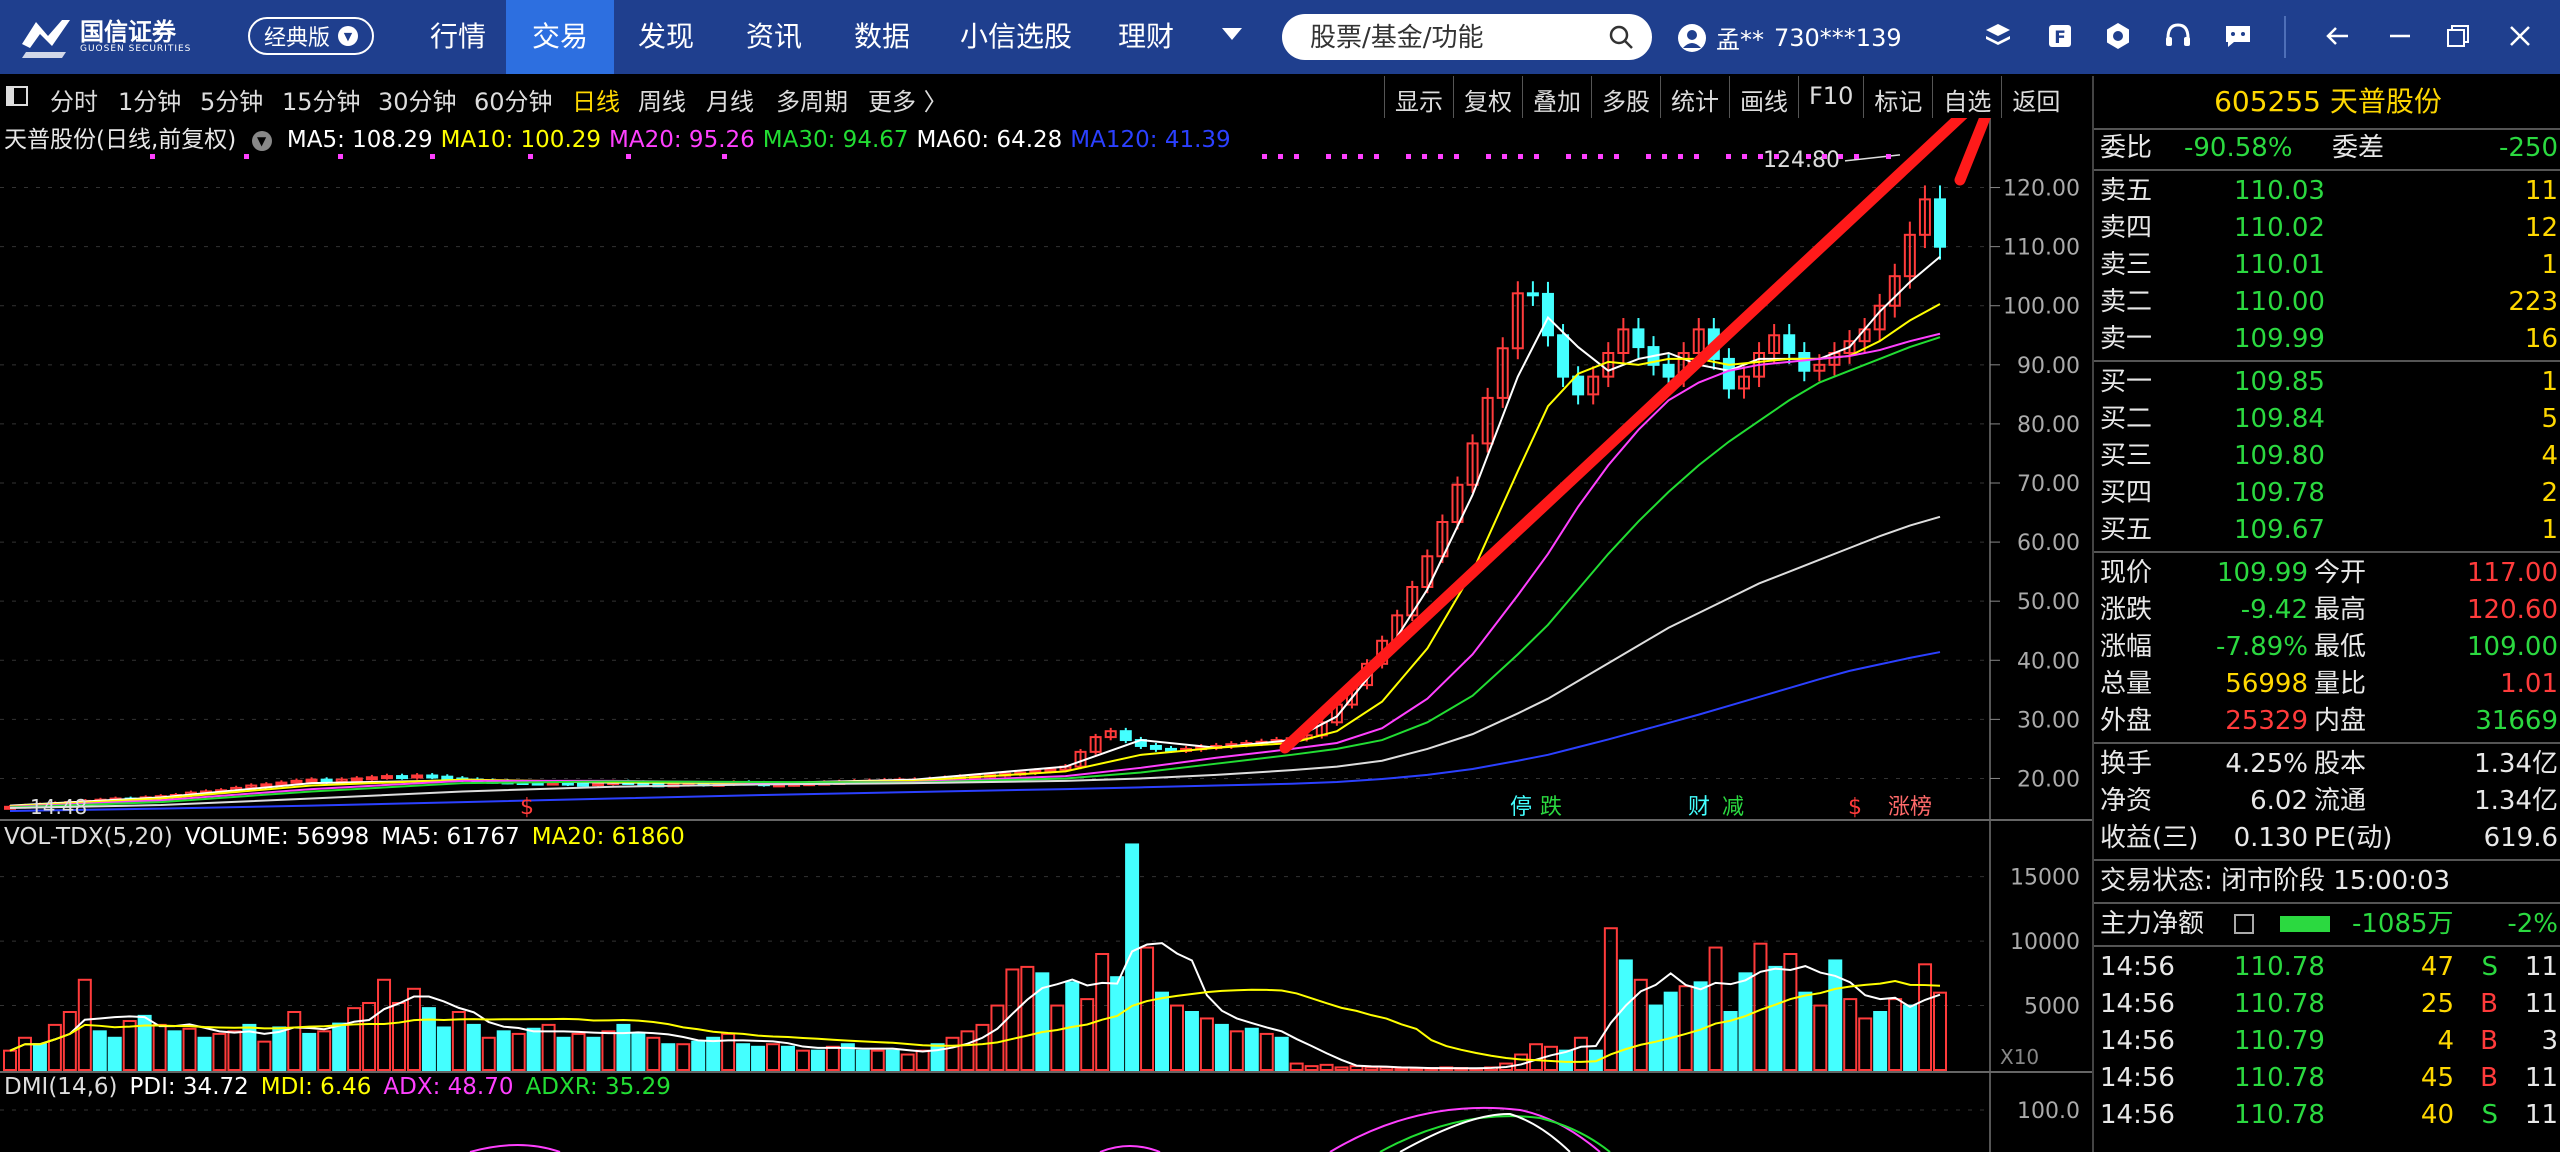 The image size is (2560, 1152). Describe the element at coordinates (2279, 1041) in the screenshot. I see `tick-price: 110.79` at that location.